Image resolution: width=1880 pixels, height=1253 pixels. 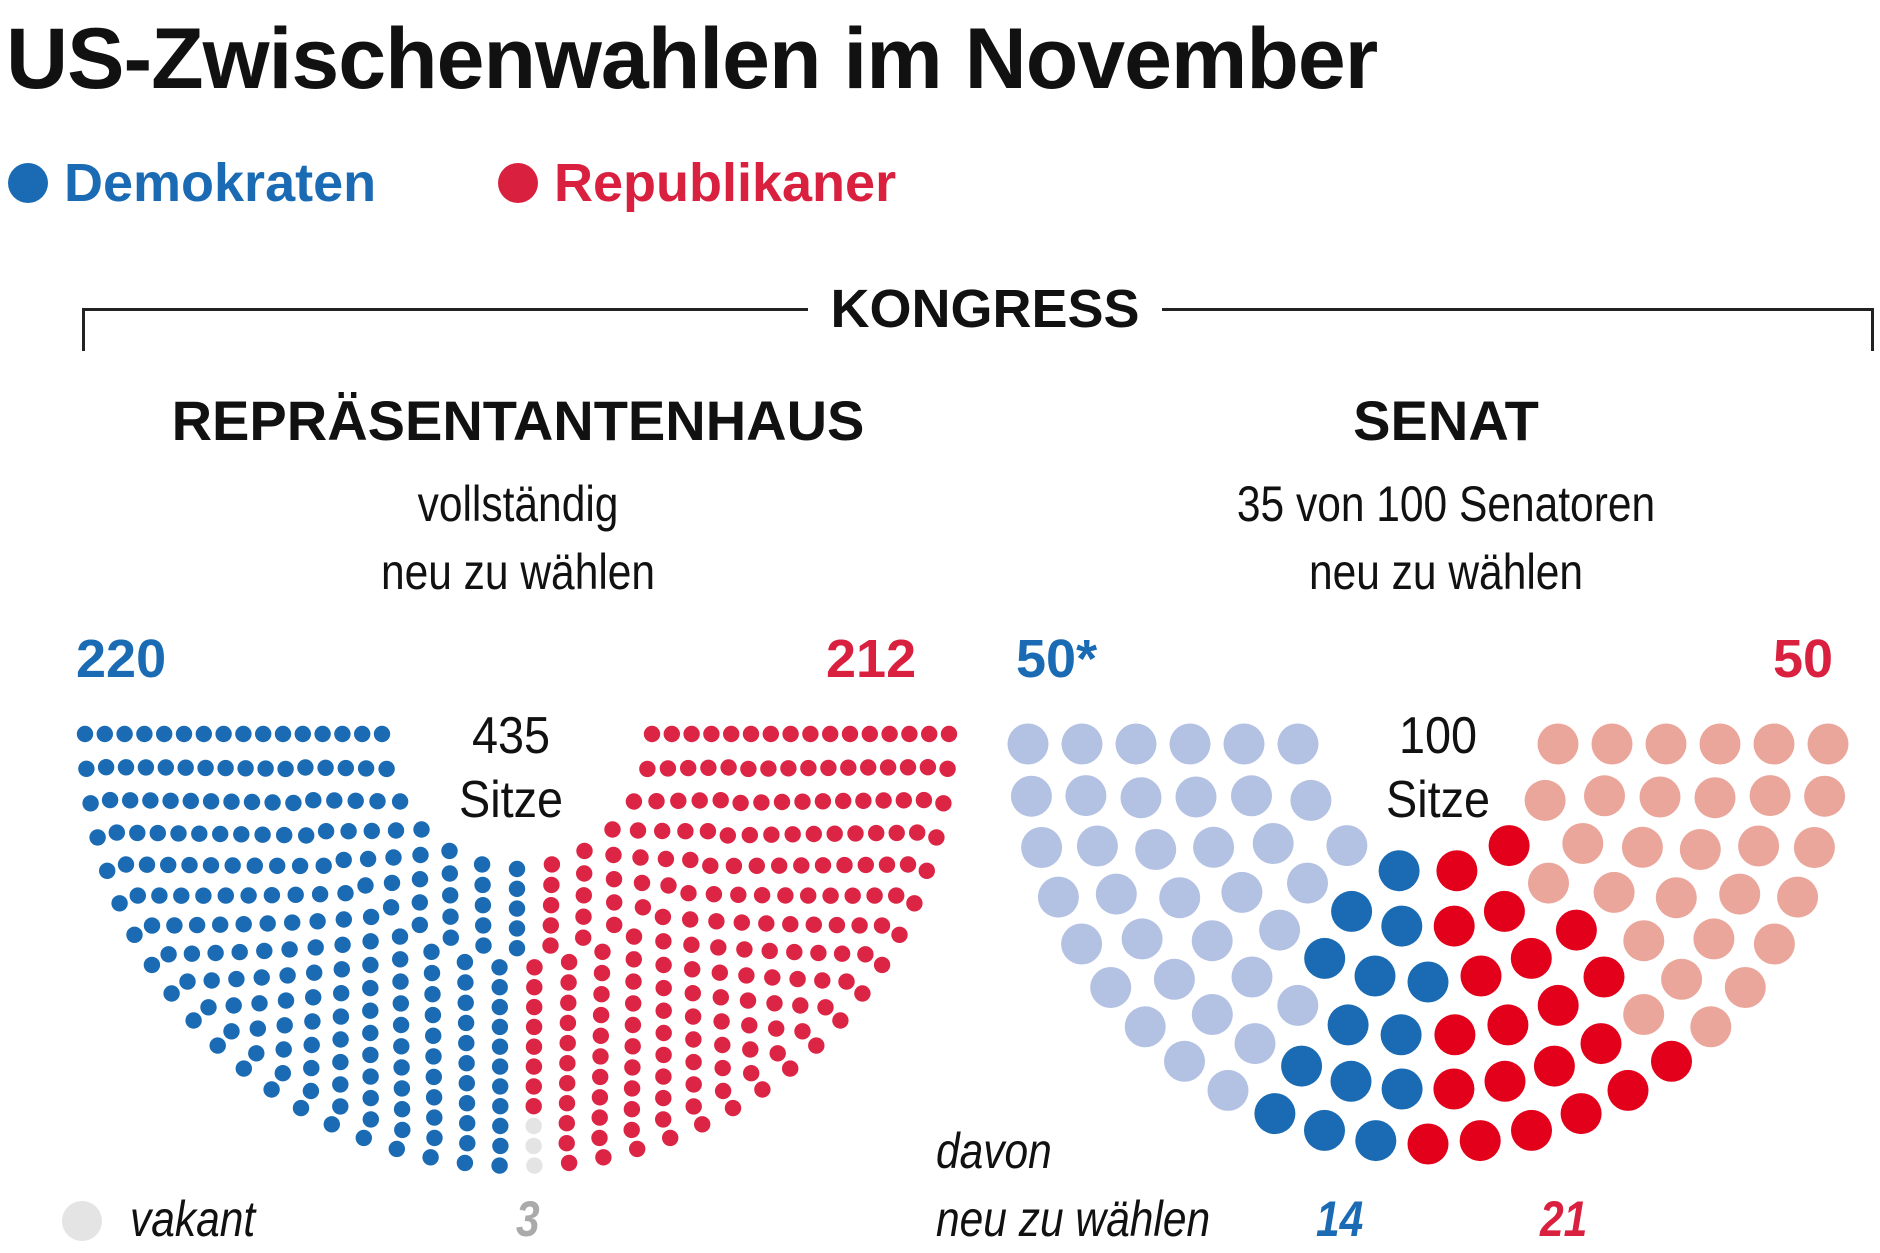 What do you see at coordinates (28, 183) in the screenshot?
I see `democrats-dot-icon` at bounding box center [28, 183].